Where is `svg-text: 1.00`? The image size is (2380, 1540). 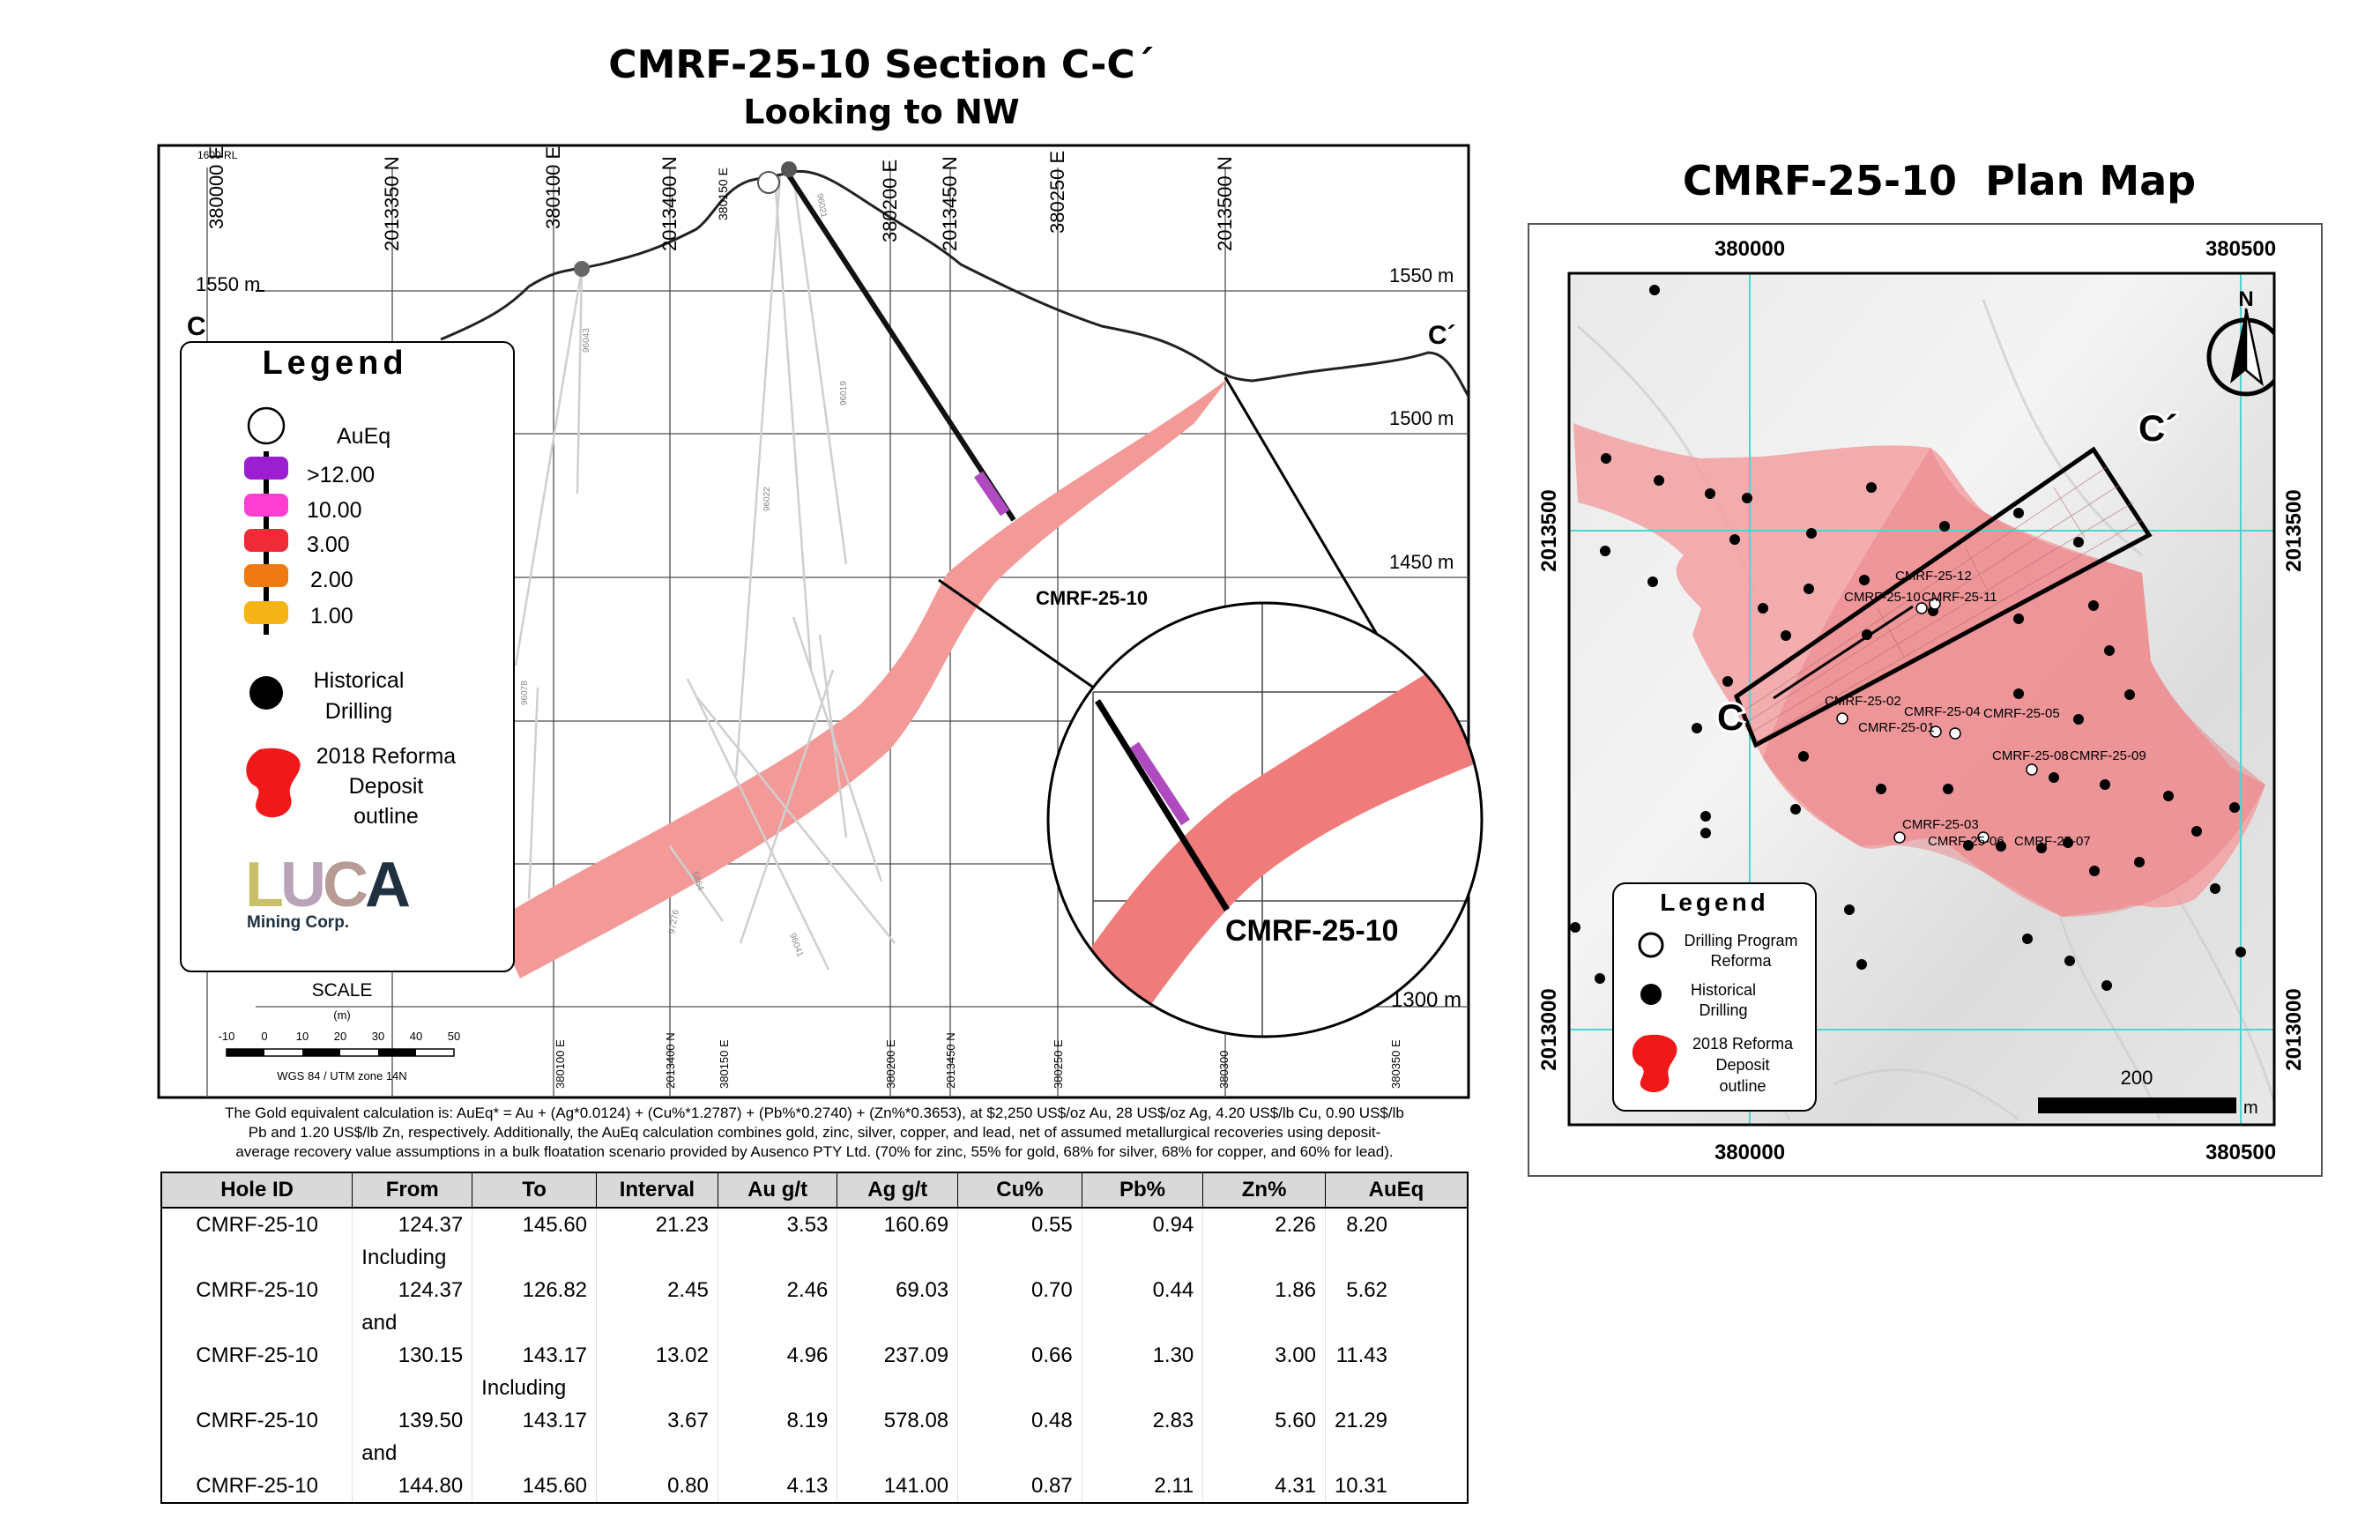 svg-text: 1.00 is located at coordinates (331, 616).